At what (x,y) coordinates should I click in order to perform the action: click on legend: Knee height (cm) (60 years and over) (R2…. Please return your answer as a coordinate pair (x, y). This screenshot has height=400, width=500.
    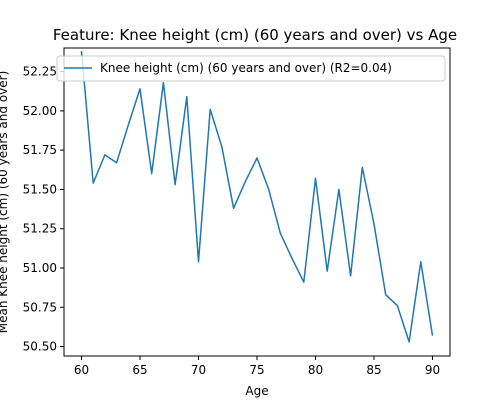
    Looking at the image, I should click on (251, 68).